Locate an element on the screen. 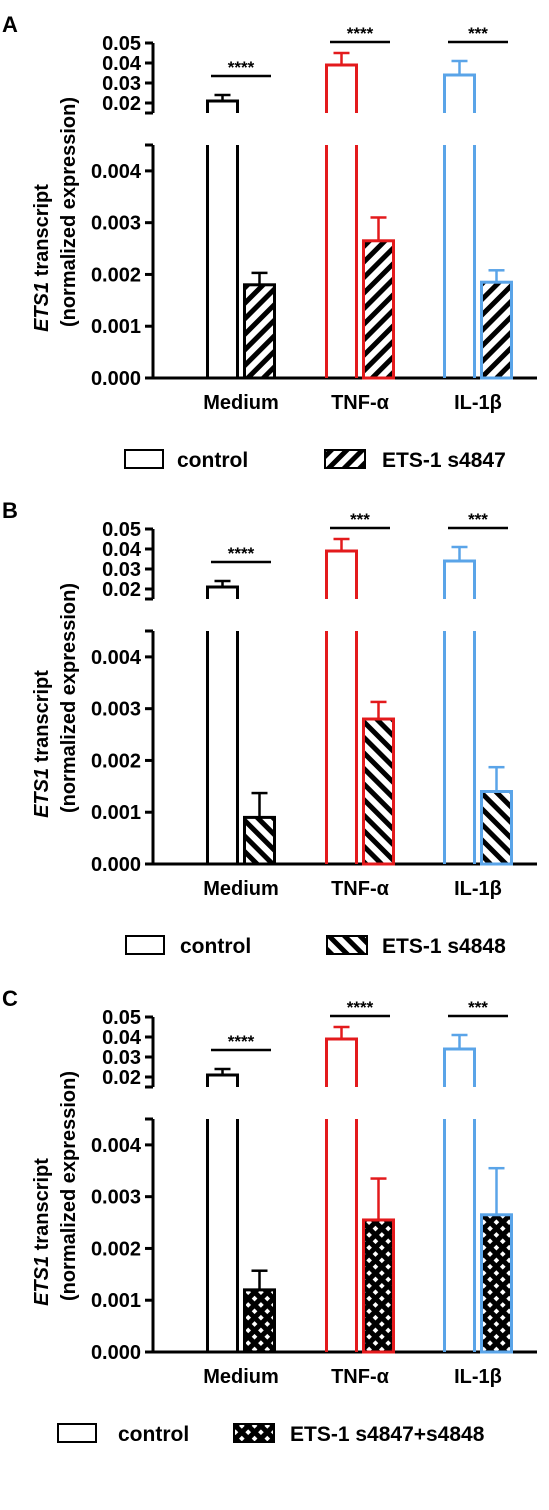 The height and width of the screenshot is (1510, 549). legend-label-sirna: ETS-1 s4847 is located at coordinates (444, 460).